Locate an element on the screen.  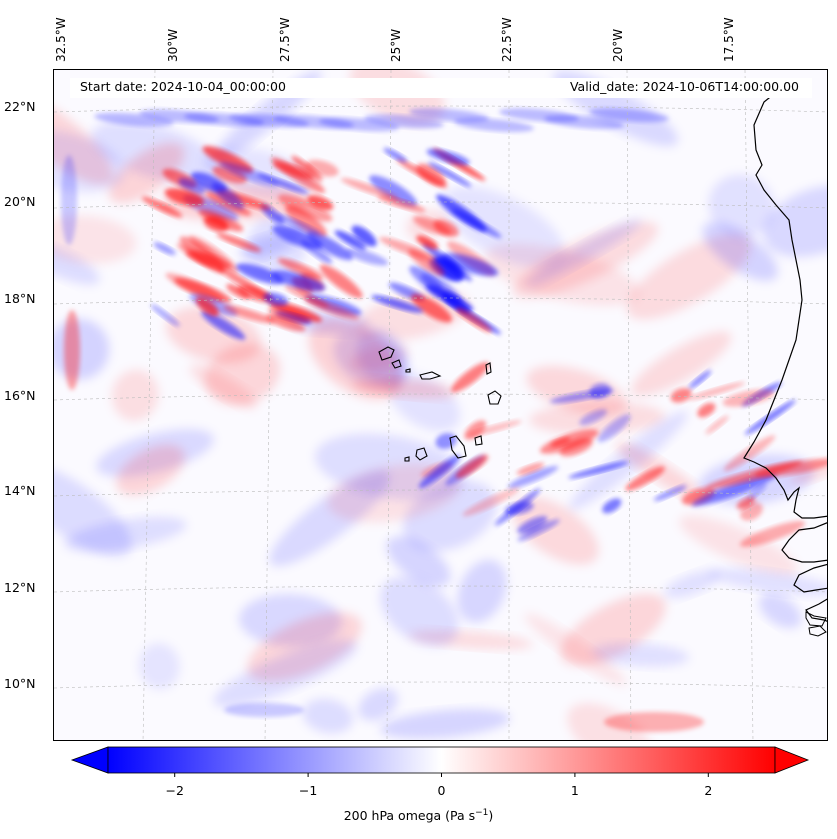
island-brava is located at coordinates (407, 459).